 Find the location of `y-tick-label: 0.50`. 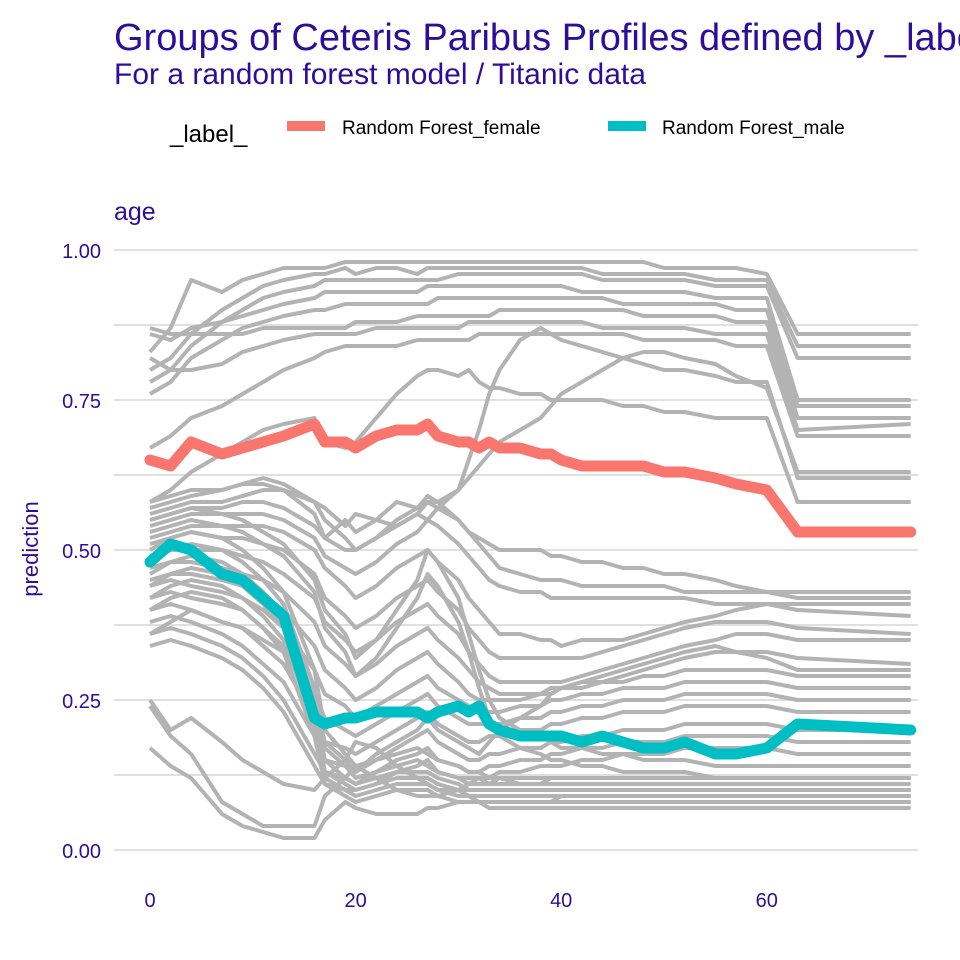

y-tick-label: 0.50 is located at coordinates (81, 552).